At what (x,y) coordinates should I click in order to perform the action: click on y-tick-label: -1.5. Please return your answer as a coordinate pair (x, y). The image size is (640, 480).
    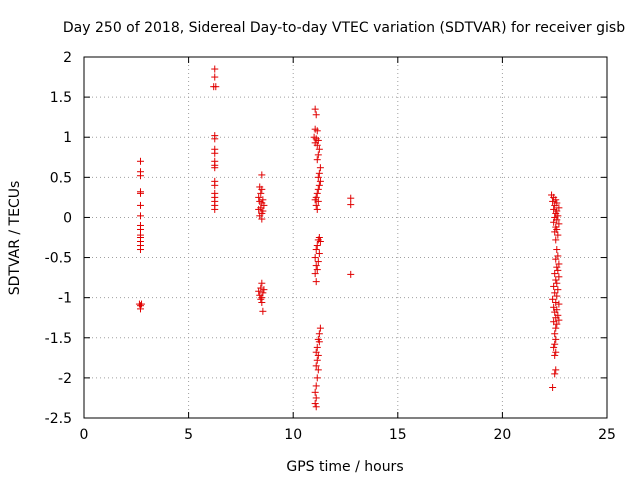
    Looking at the image, I should click on (58, 339).